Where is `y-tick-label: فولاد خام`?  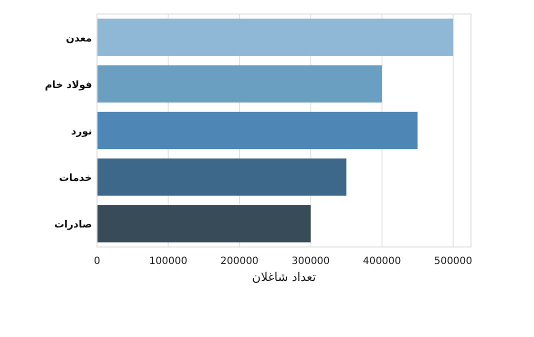 y-tick-label: فولاد خام is located at coordinates (68, 85).